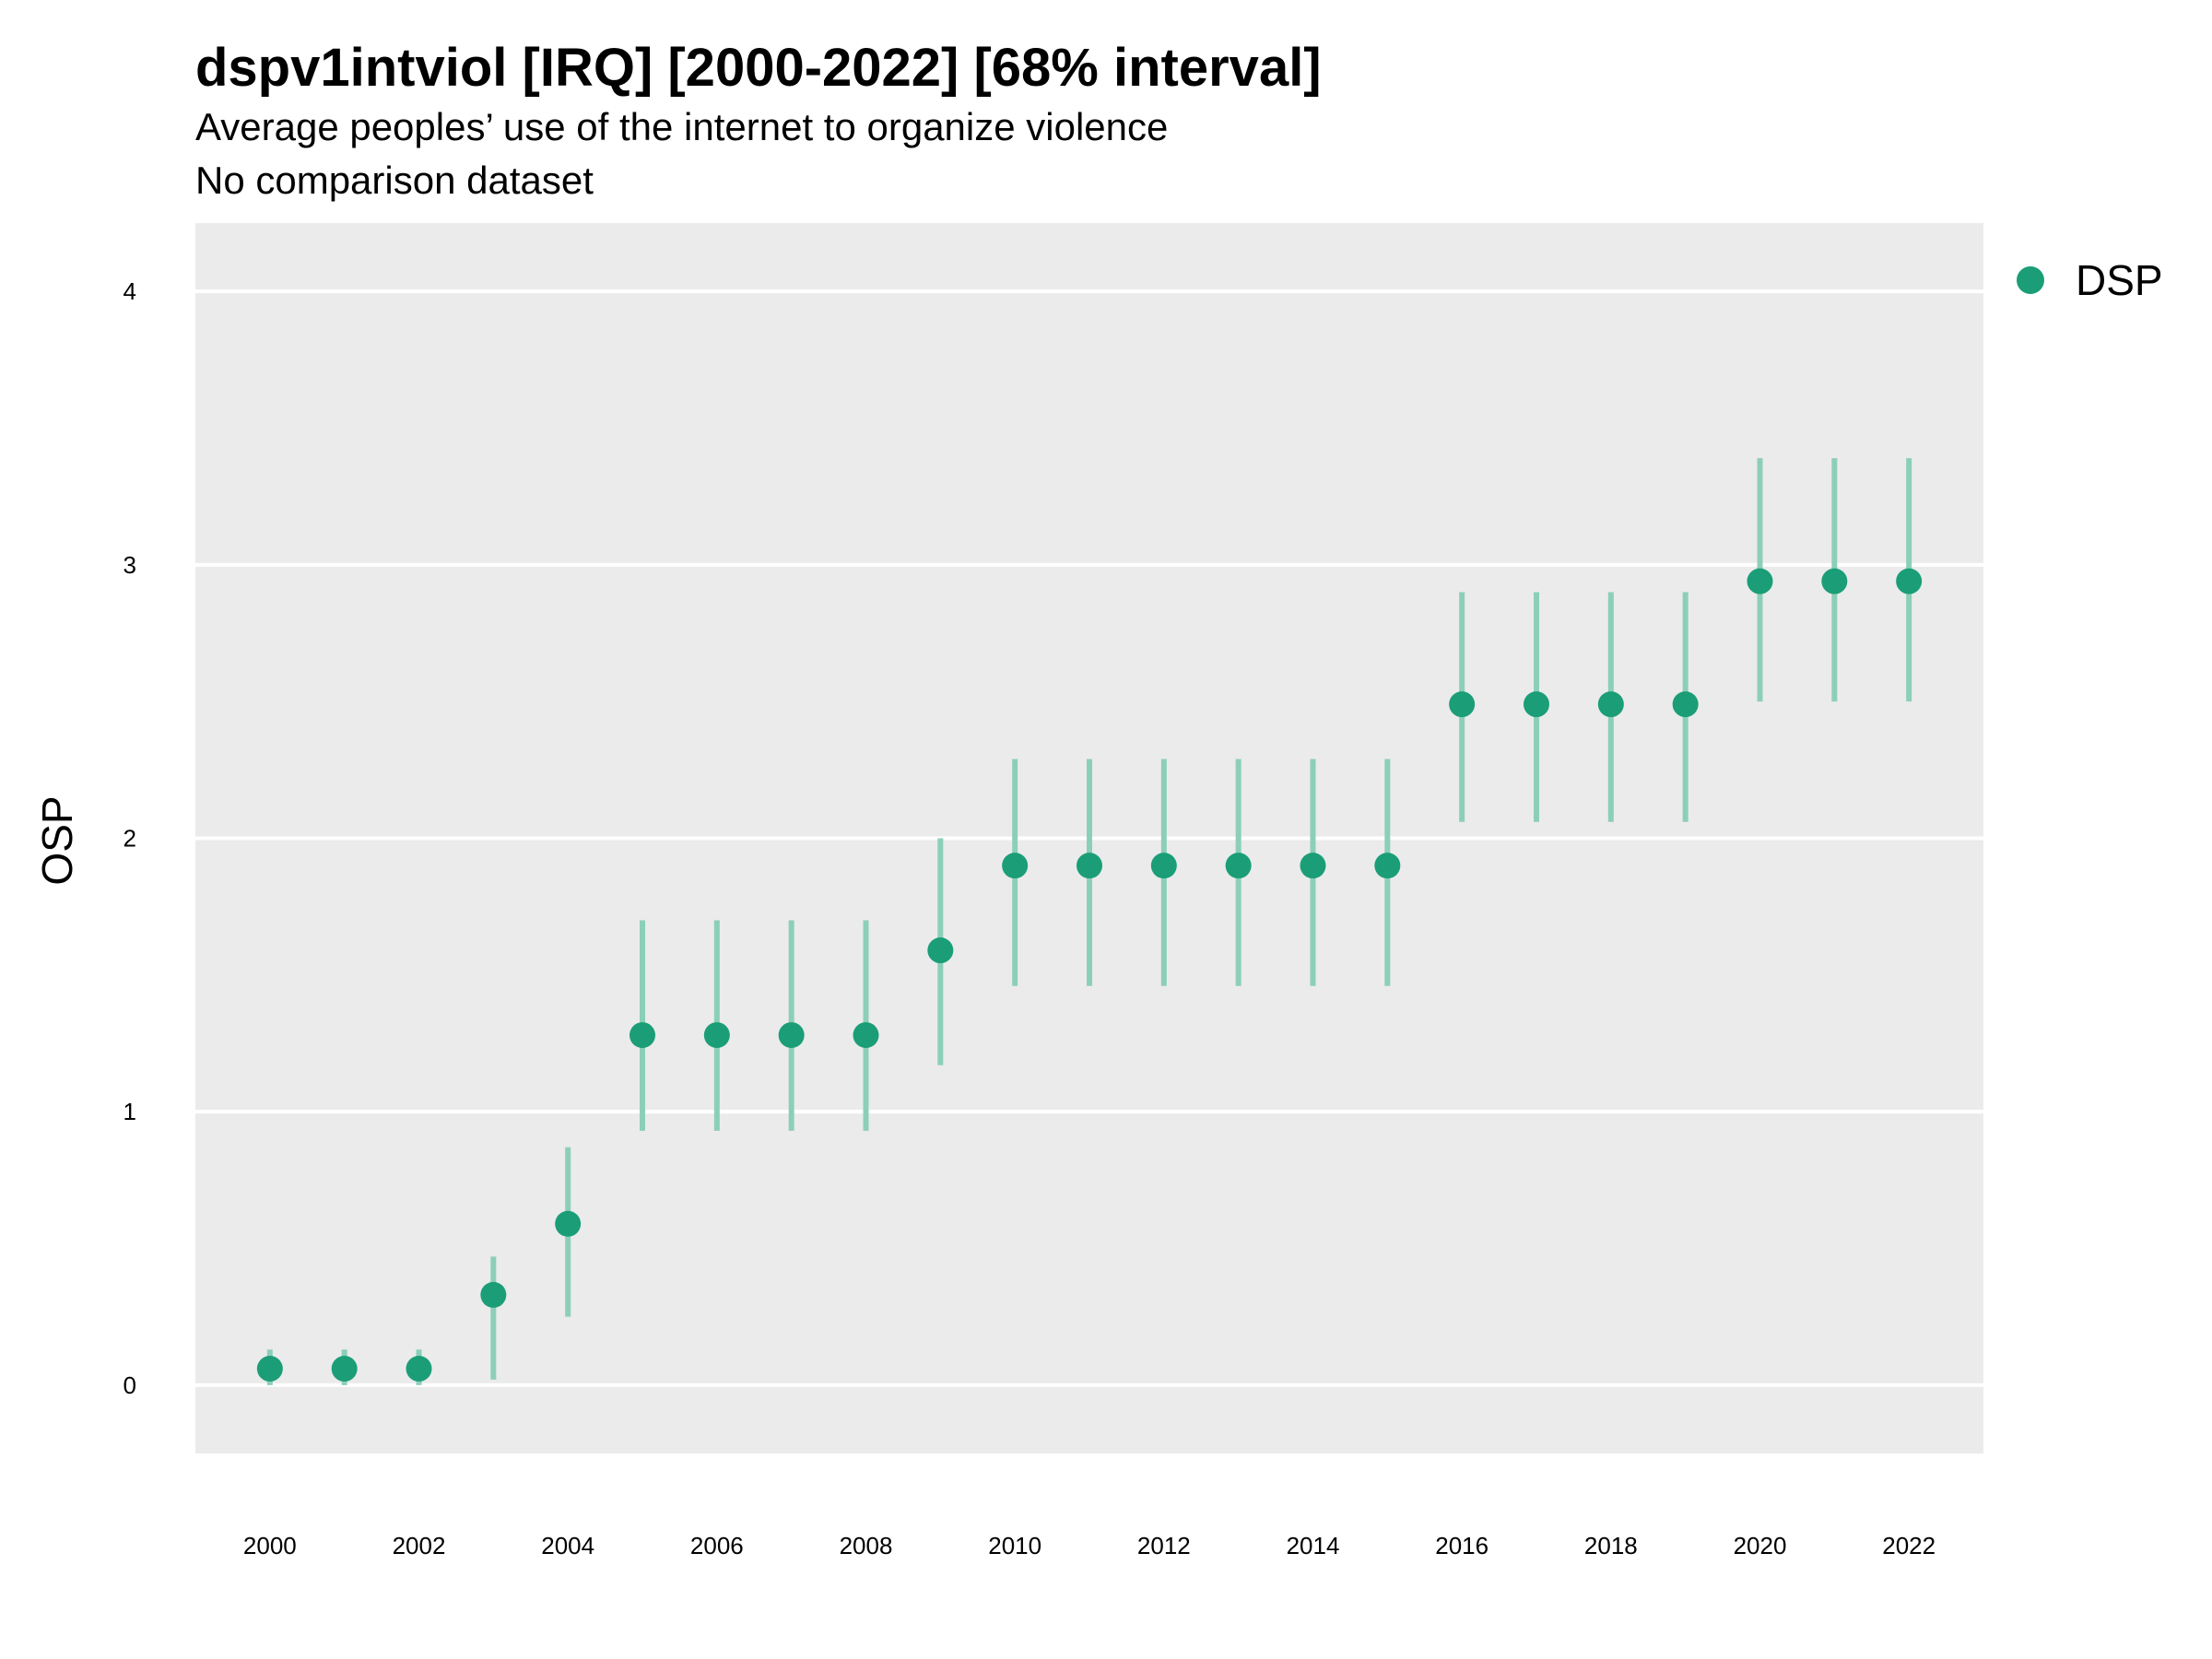 This screenshot has width=2212, height=1659. What do you see at coordinates (130, 1111) in the screenshot?
I see `y-tick-label: 1` at bounding box center [130, 1111].